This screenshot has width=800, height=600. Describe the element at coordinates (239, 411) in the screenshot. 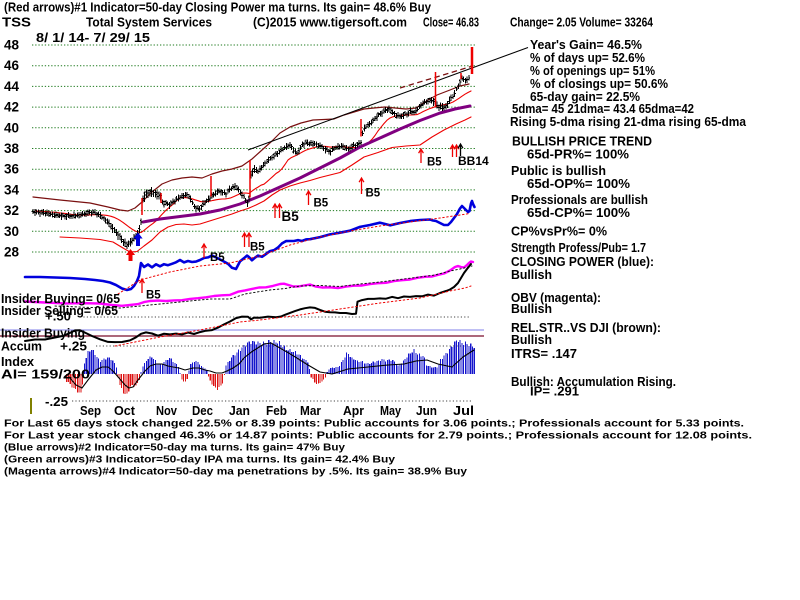

I see `svg-text: Jan` at that location.